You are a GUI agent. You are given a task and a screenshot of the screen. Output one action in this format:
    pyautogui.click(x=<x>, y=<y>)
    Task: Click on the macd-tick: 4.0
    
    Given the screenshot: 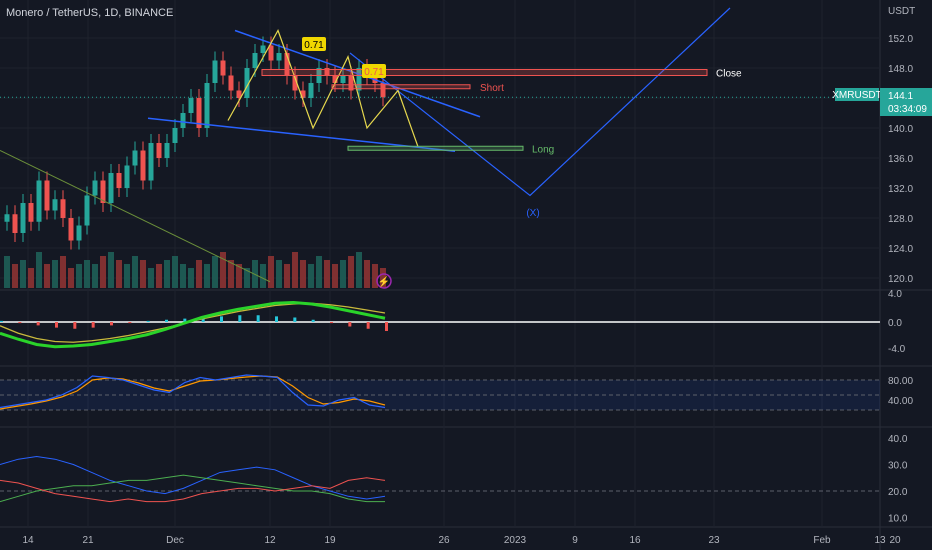 What is the action you would take?
    pyautogui.click(x=895, y=294)
    